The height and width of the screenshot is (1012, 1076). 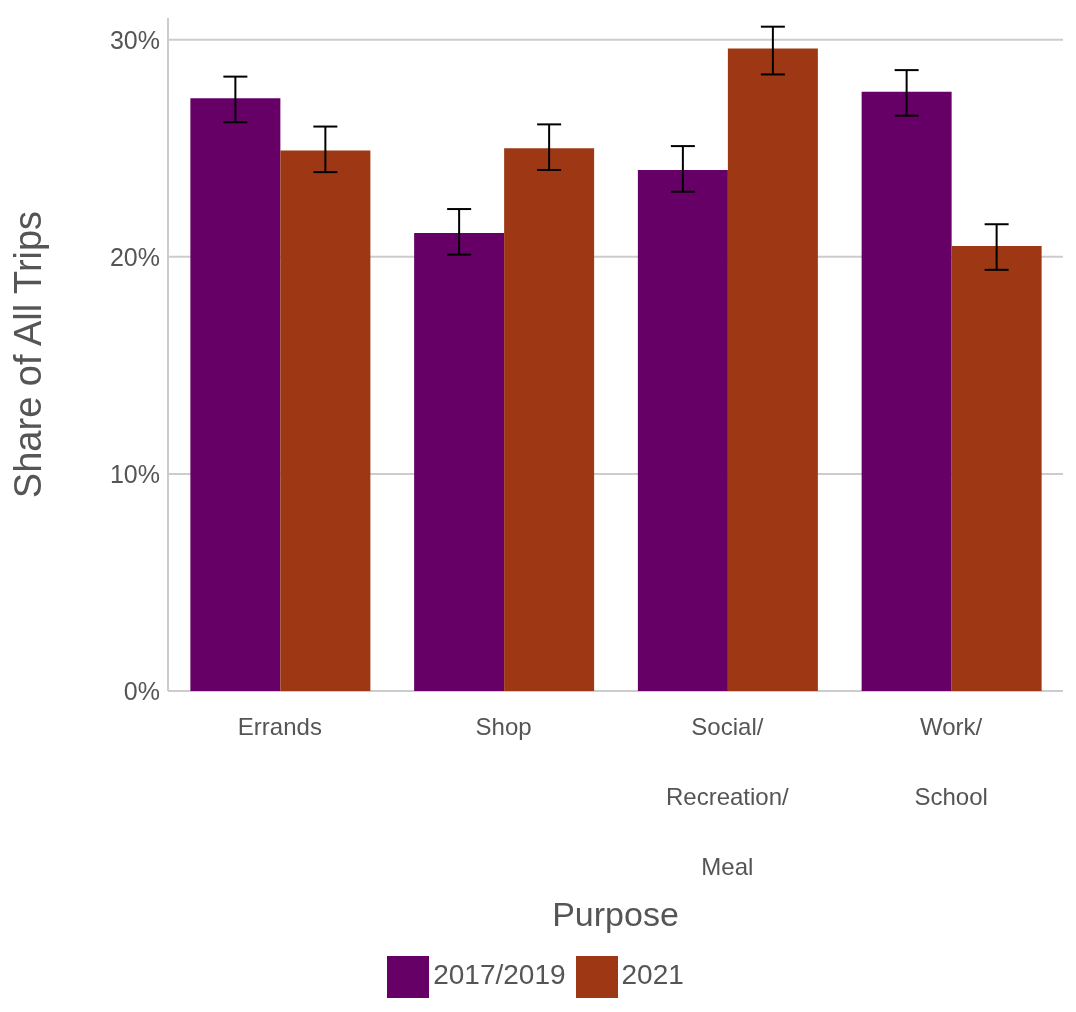 I want to click on y-tick-label: 10%, so click(x=134, y=473).